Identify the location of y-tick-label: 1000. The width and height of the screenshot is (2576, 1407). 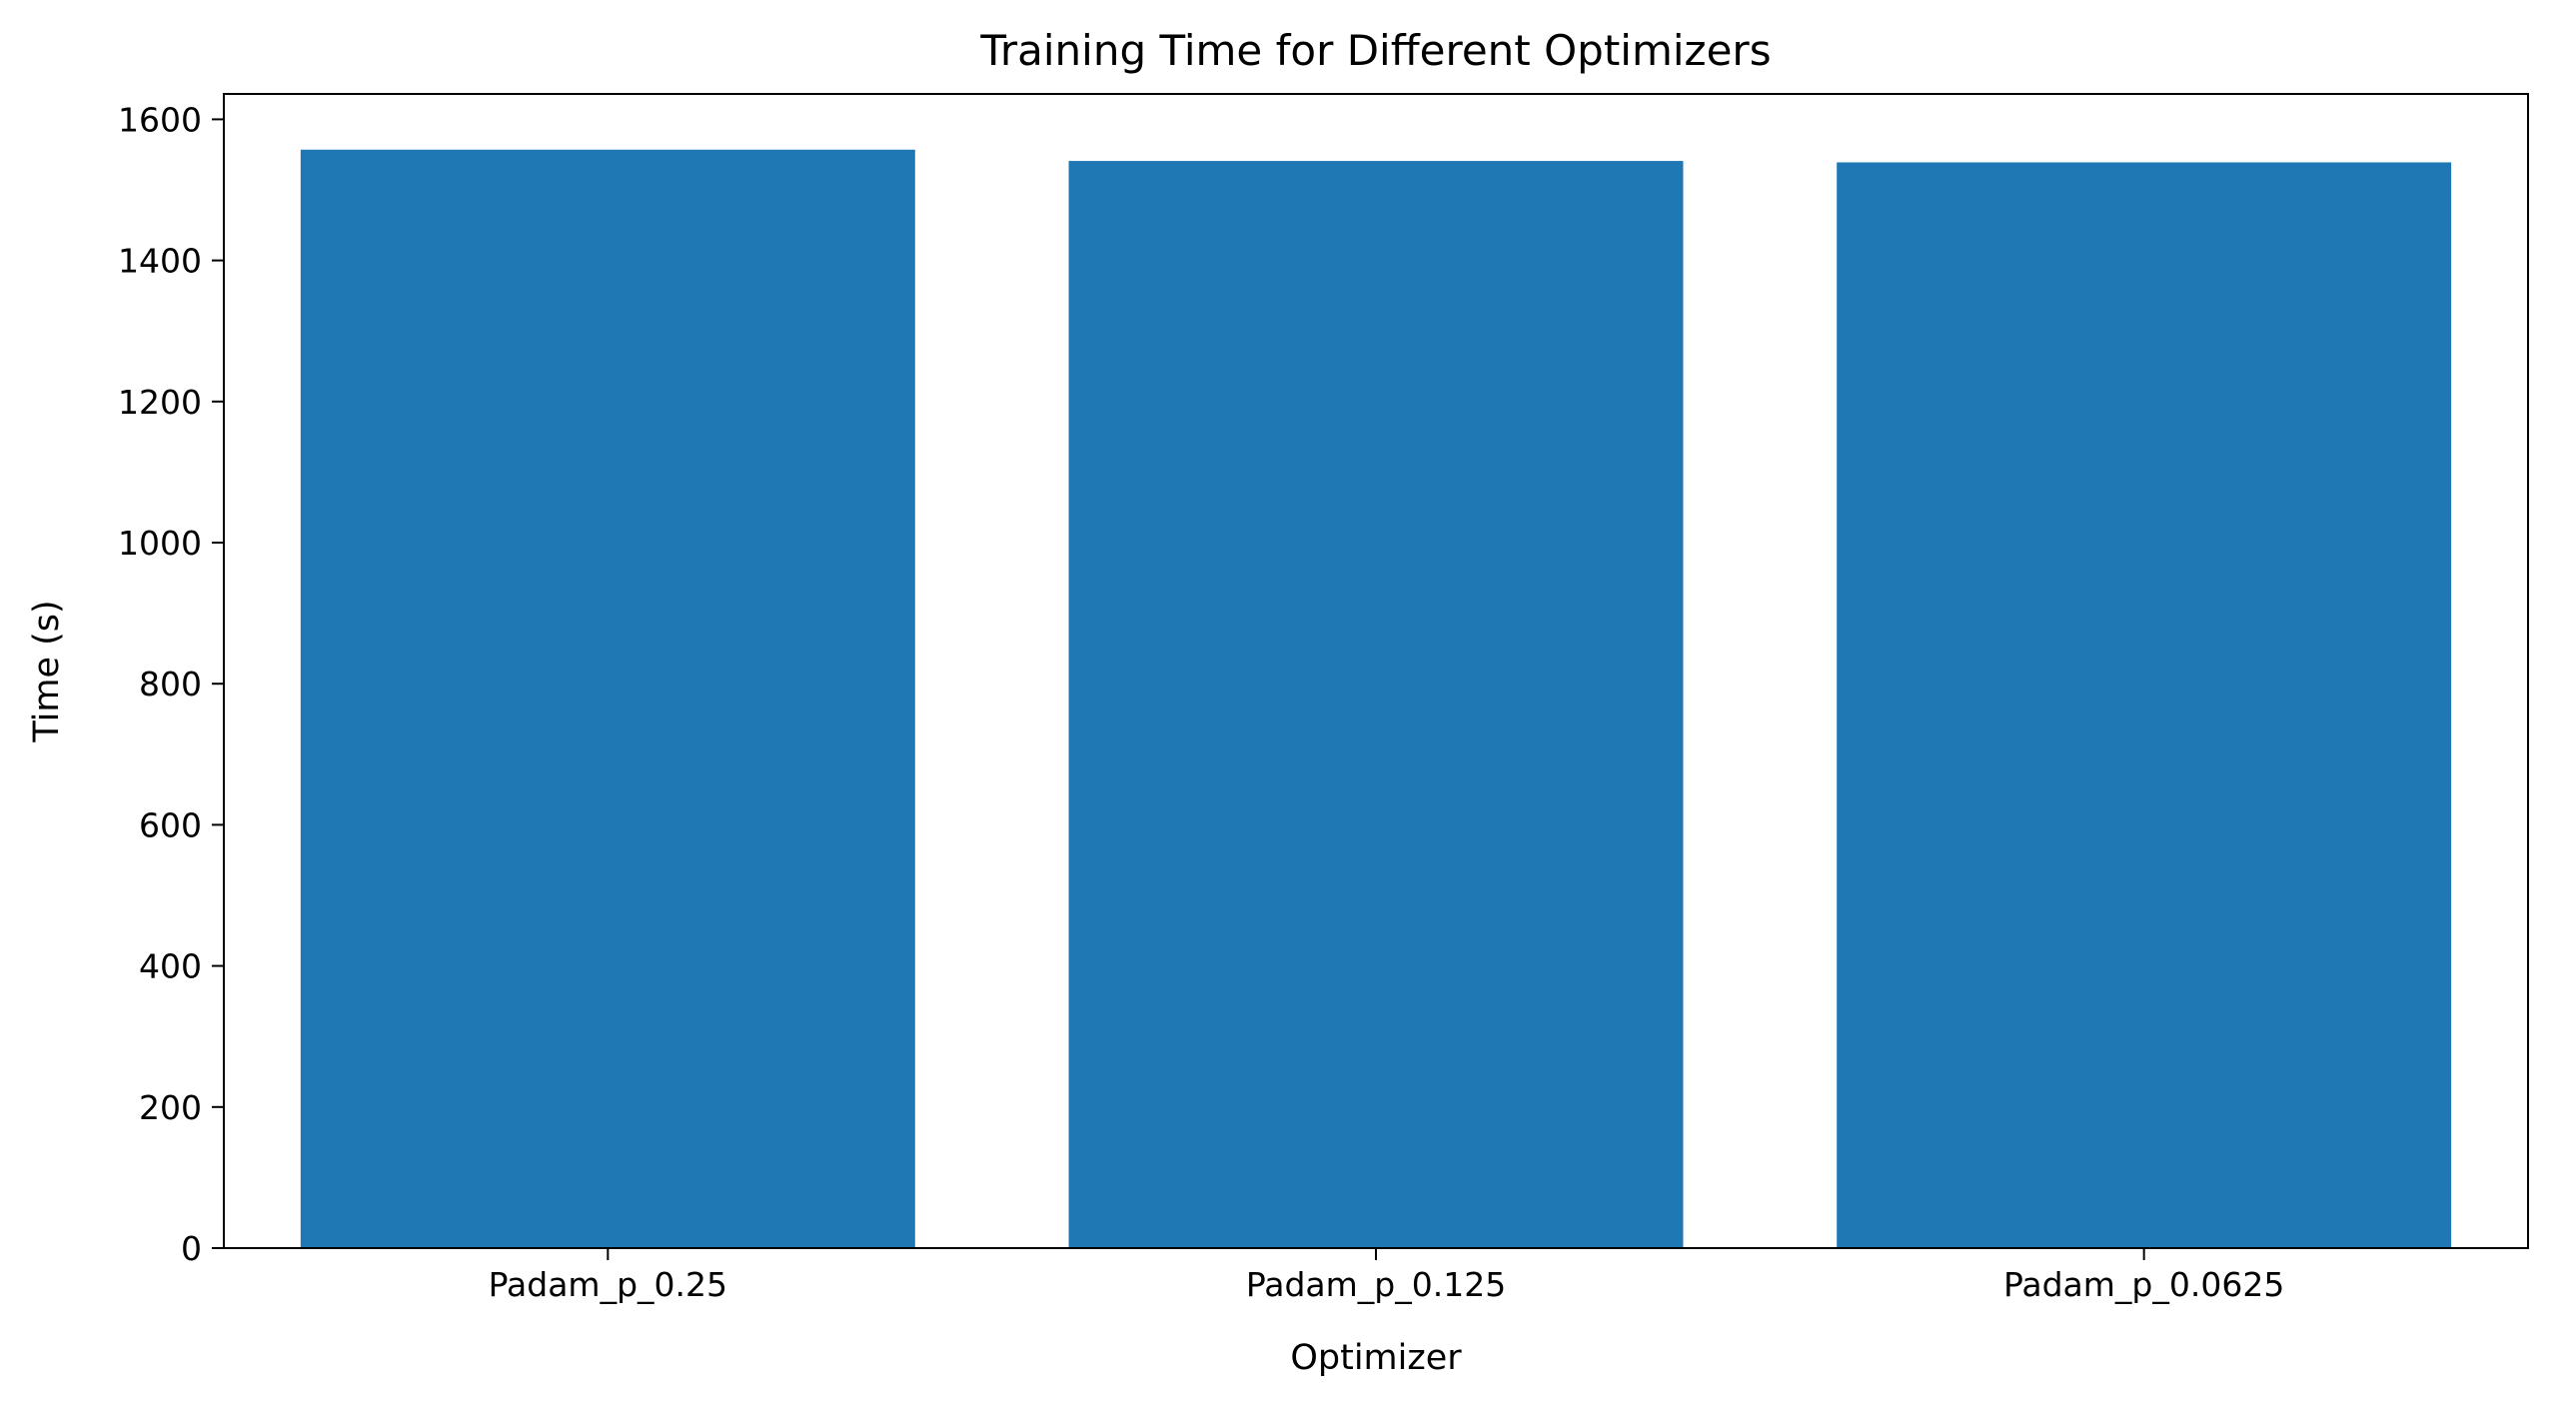
(160, 543).